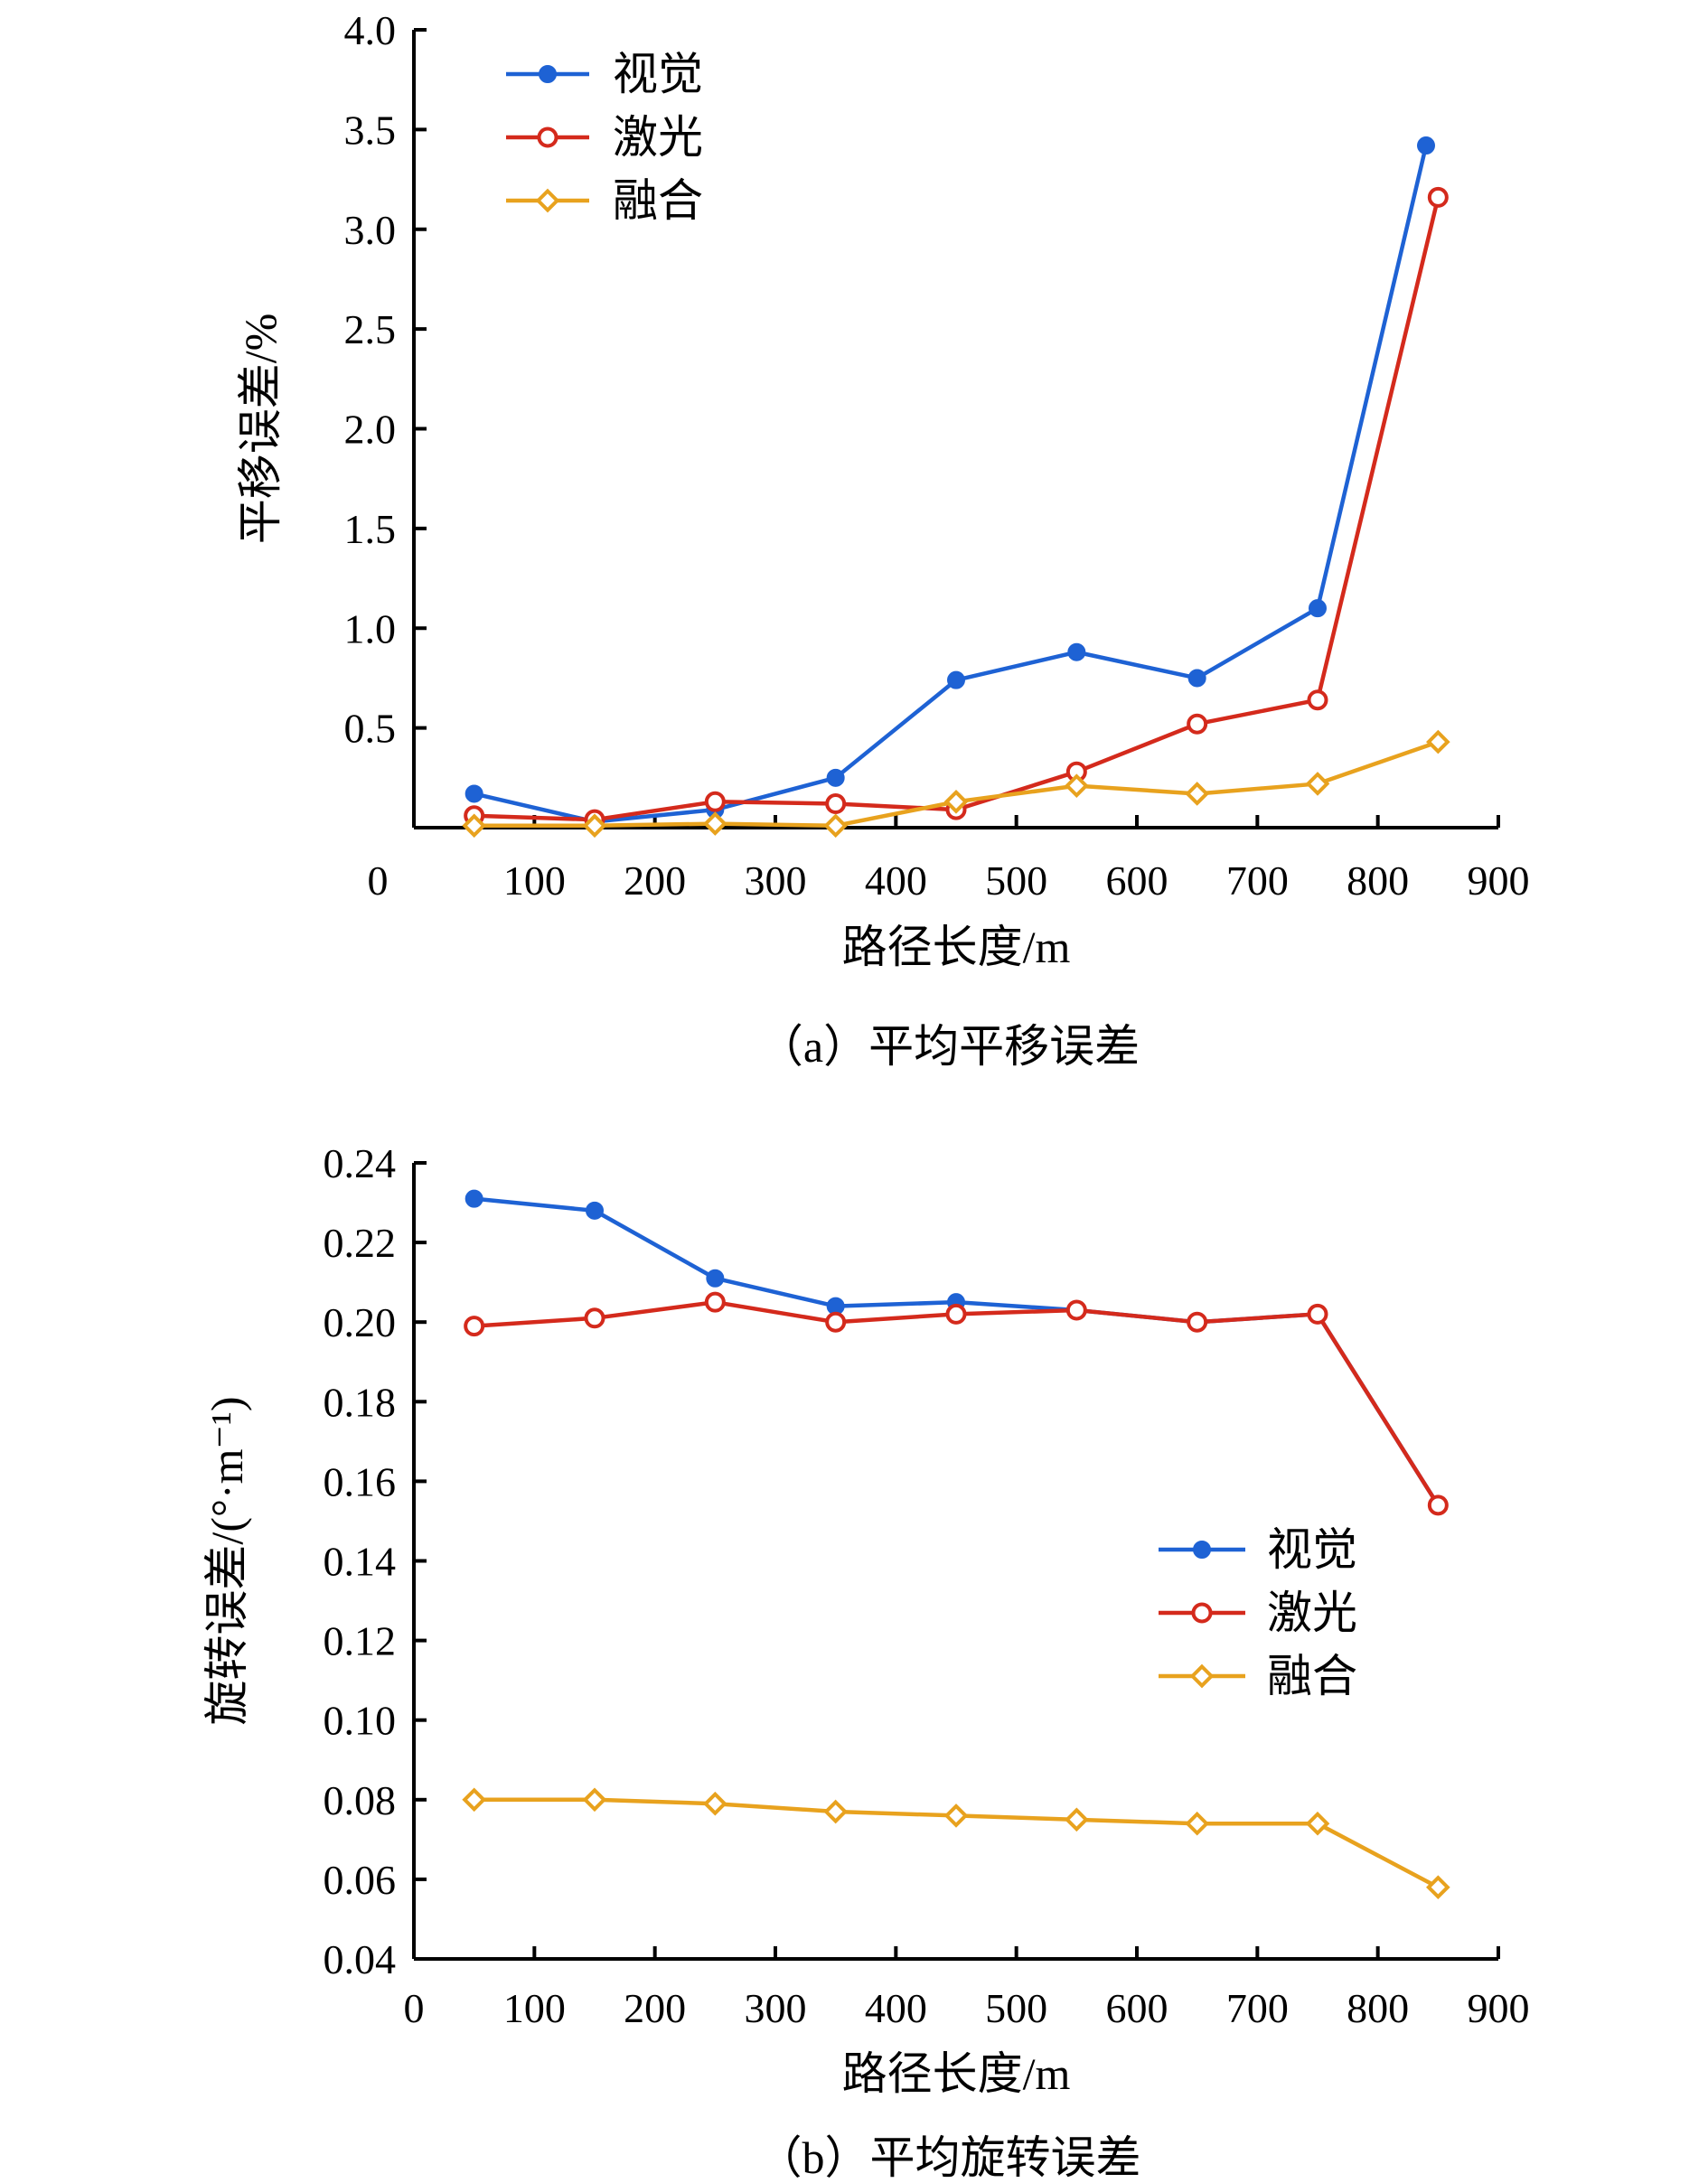 This screenshot has height=2183, width=1708. I want to click on y-tick-label: 0.10, so click(360, 1721).